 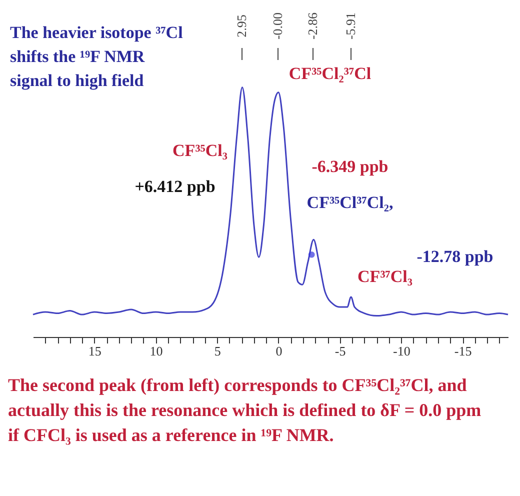 I want to click on x-tick-label: 10, so click(x=156, y=351).